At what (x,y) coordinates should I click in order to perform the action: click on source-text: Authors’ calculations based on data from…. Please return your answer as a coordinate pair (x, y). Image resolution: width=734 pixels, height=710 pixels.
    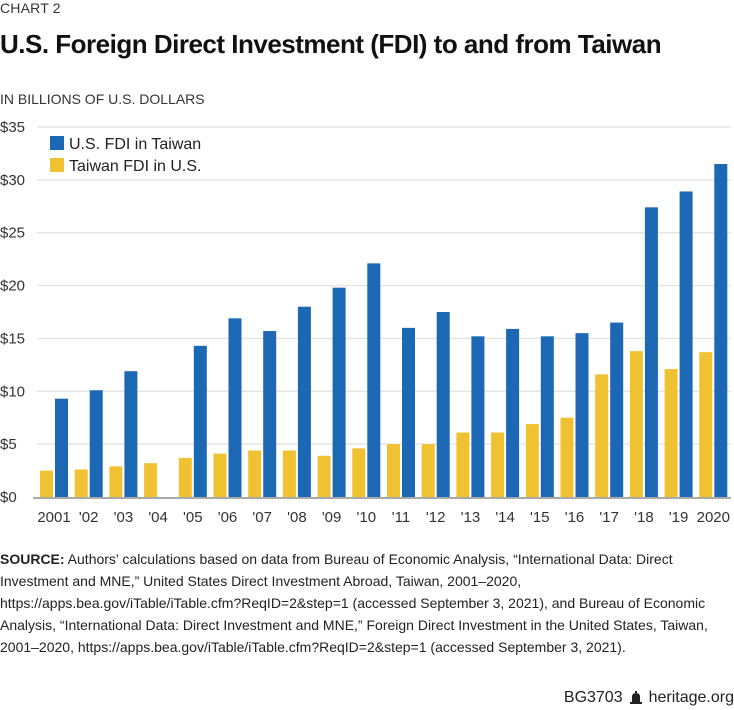
    Looking at the image, I should click on (354, 603).